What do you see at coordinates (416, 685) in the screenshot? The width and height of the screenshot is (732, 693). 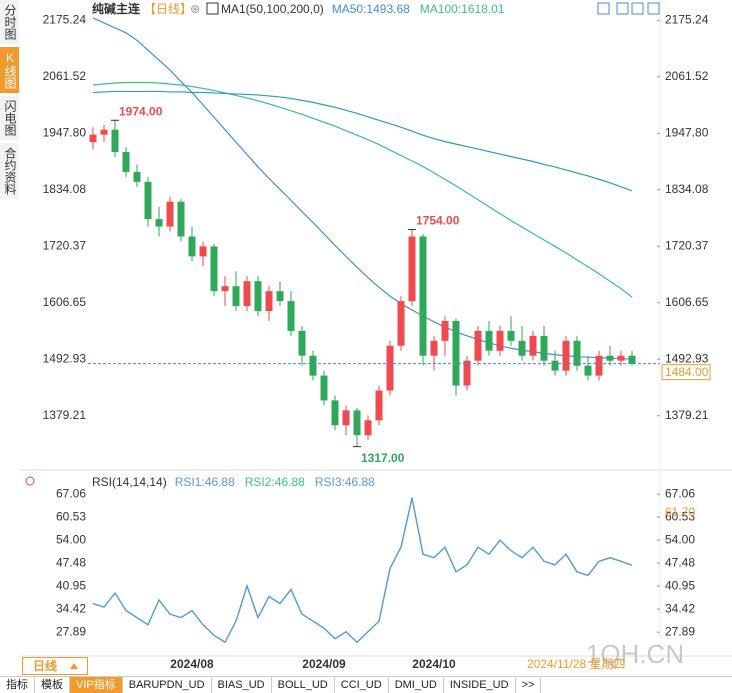 I see `toolbar-tab: DMI_UD` at bounding box center [416, 685].